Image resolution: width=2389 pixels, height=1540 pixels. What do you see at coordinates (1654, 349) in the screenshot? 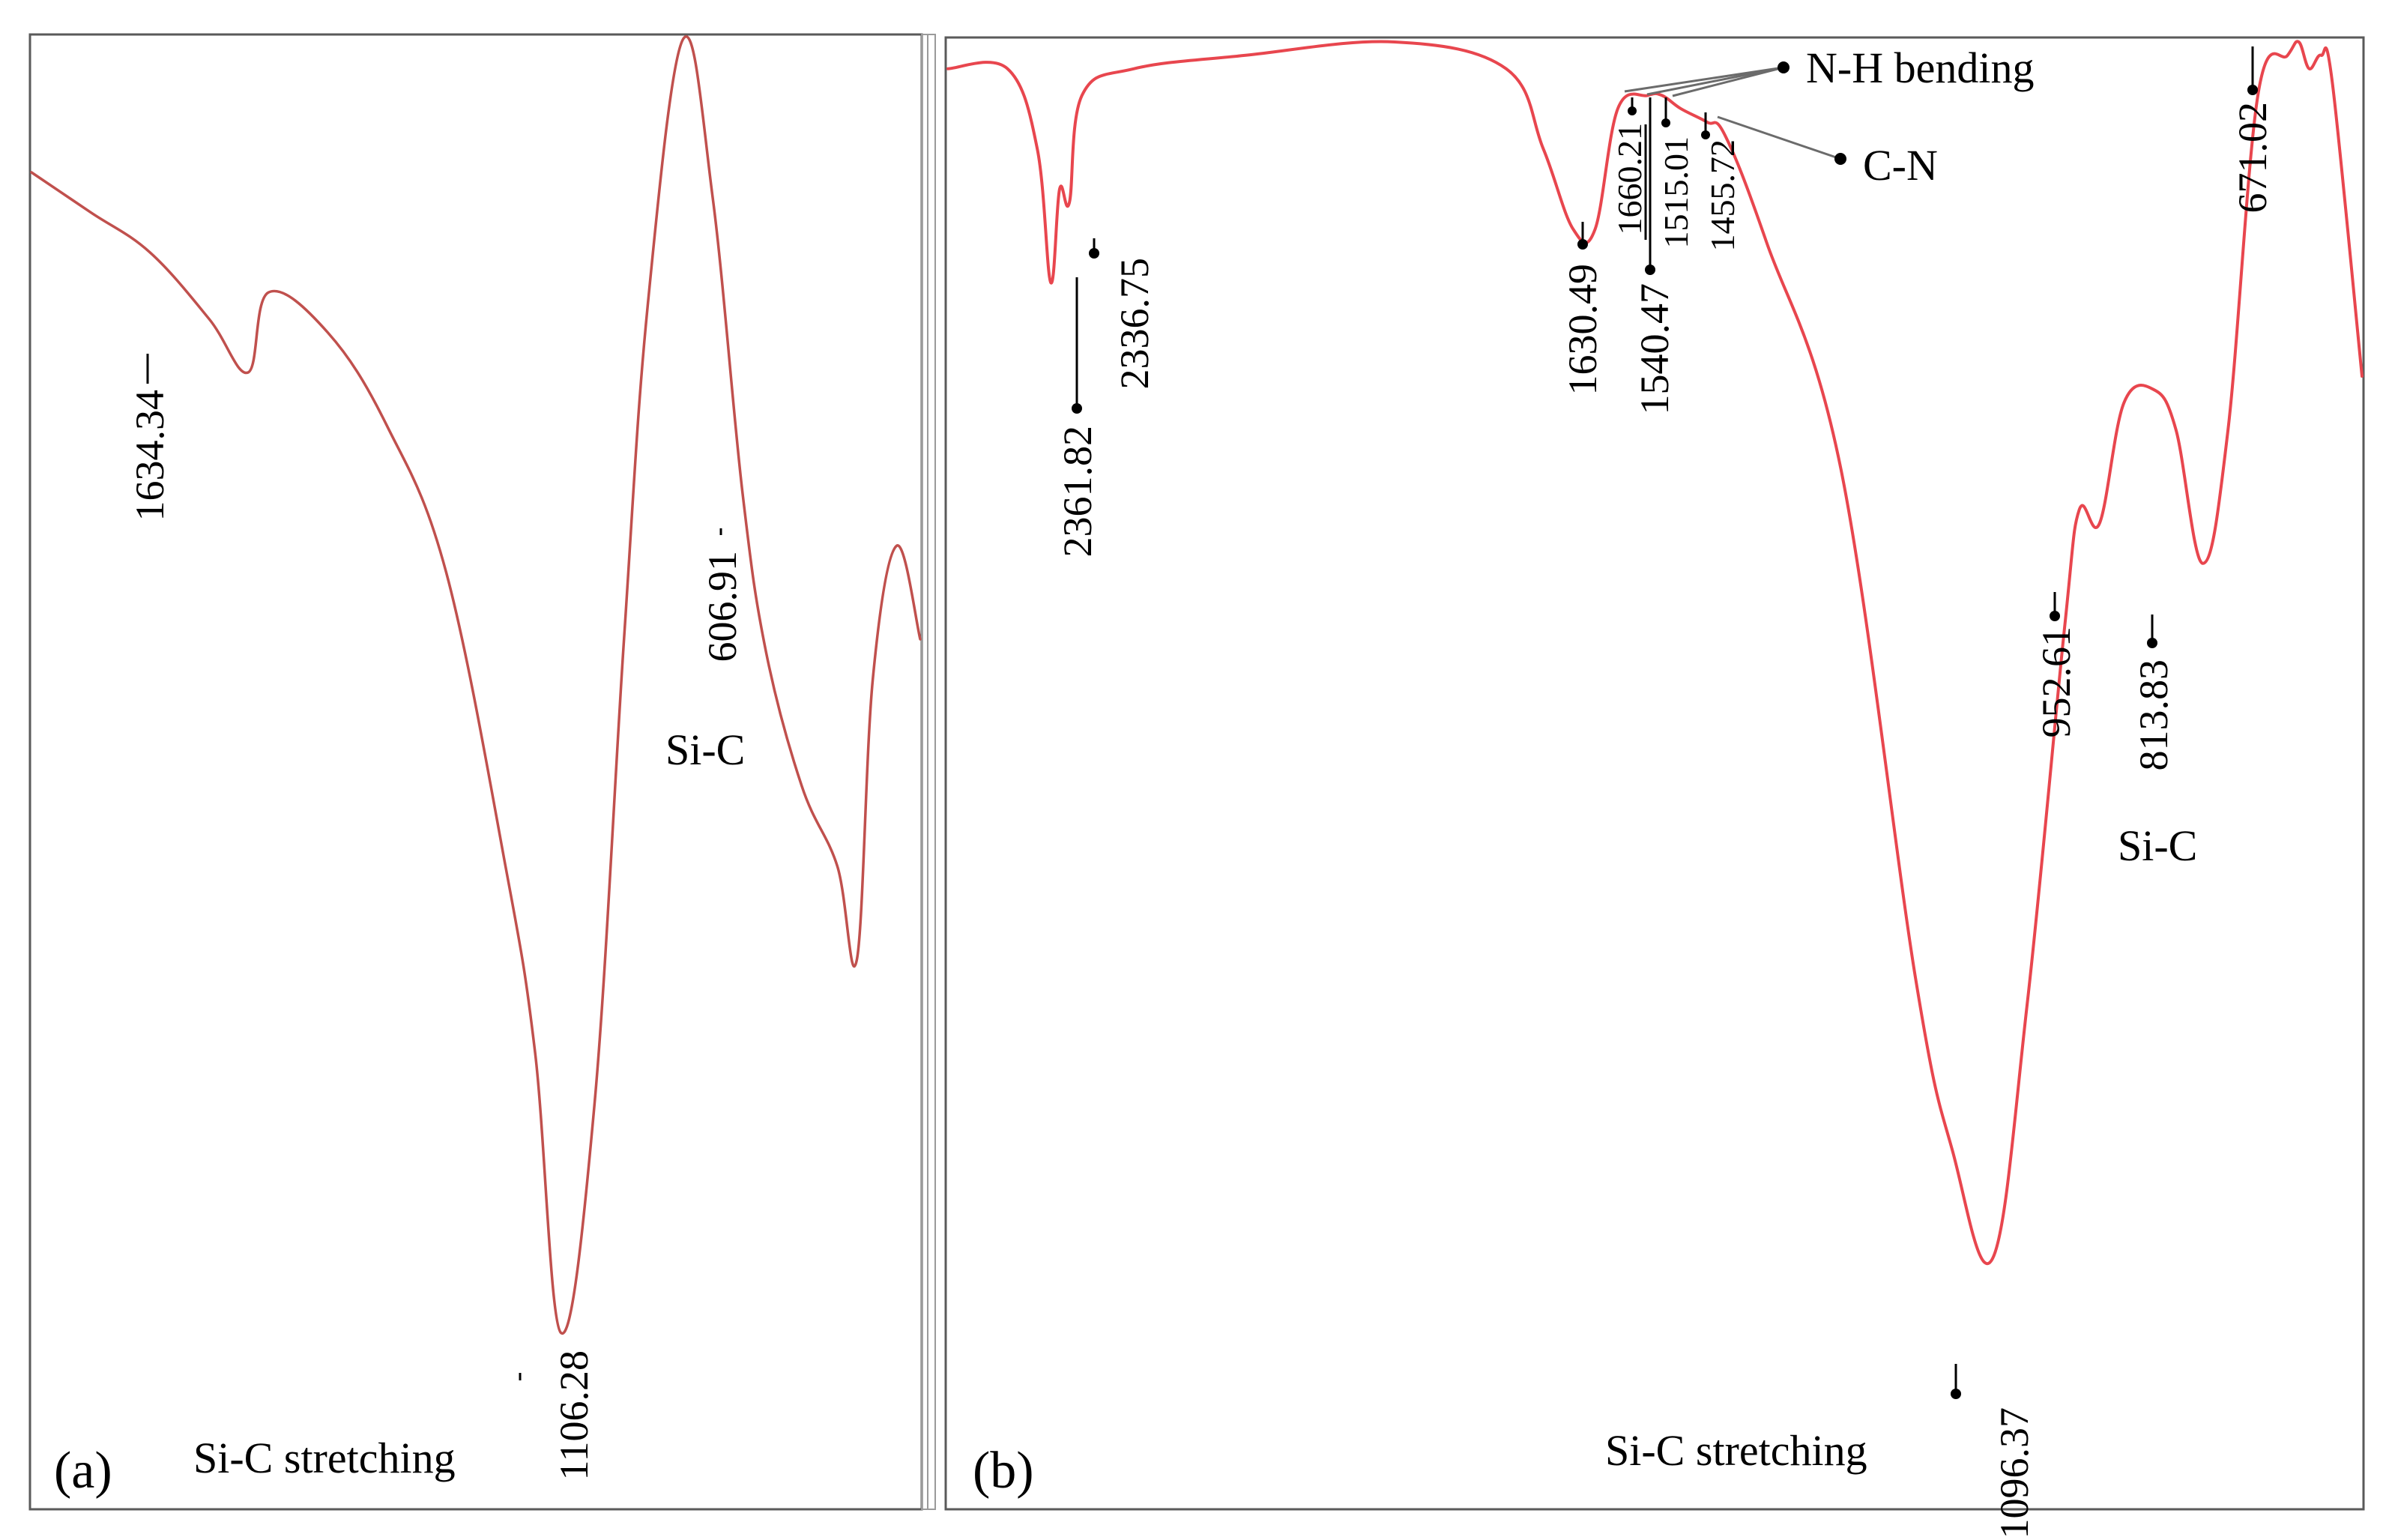
I see `peak-label-1540: 1540.47` at bounding box center [1654, 349].